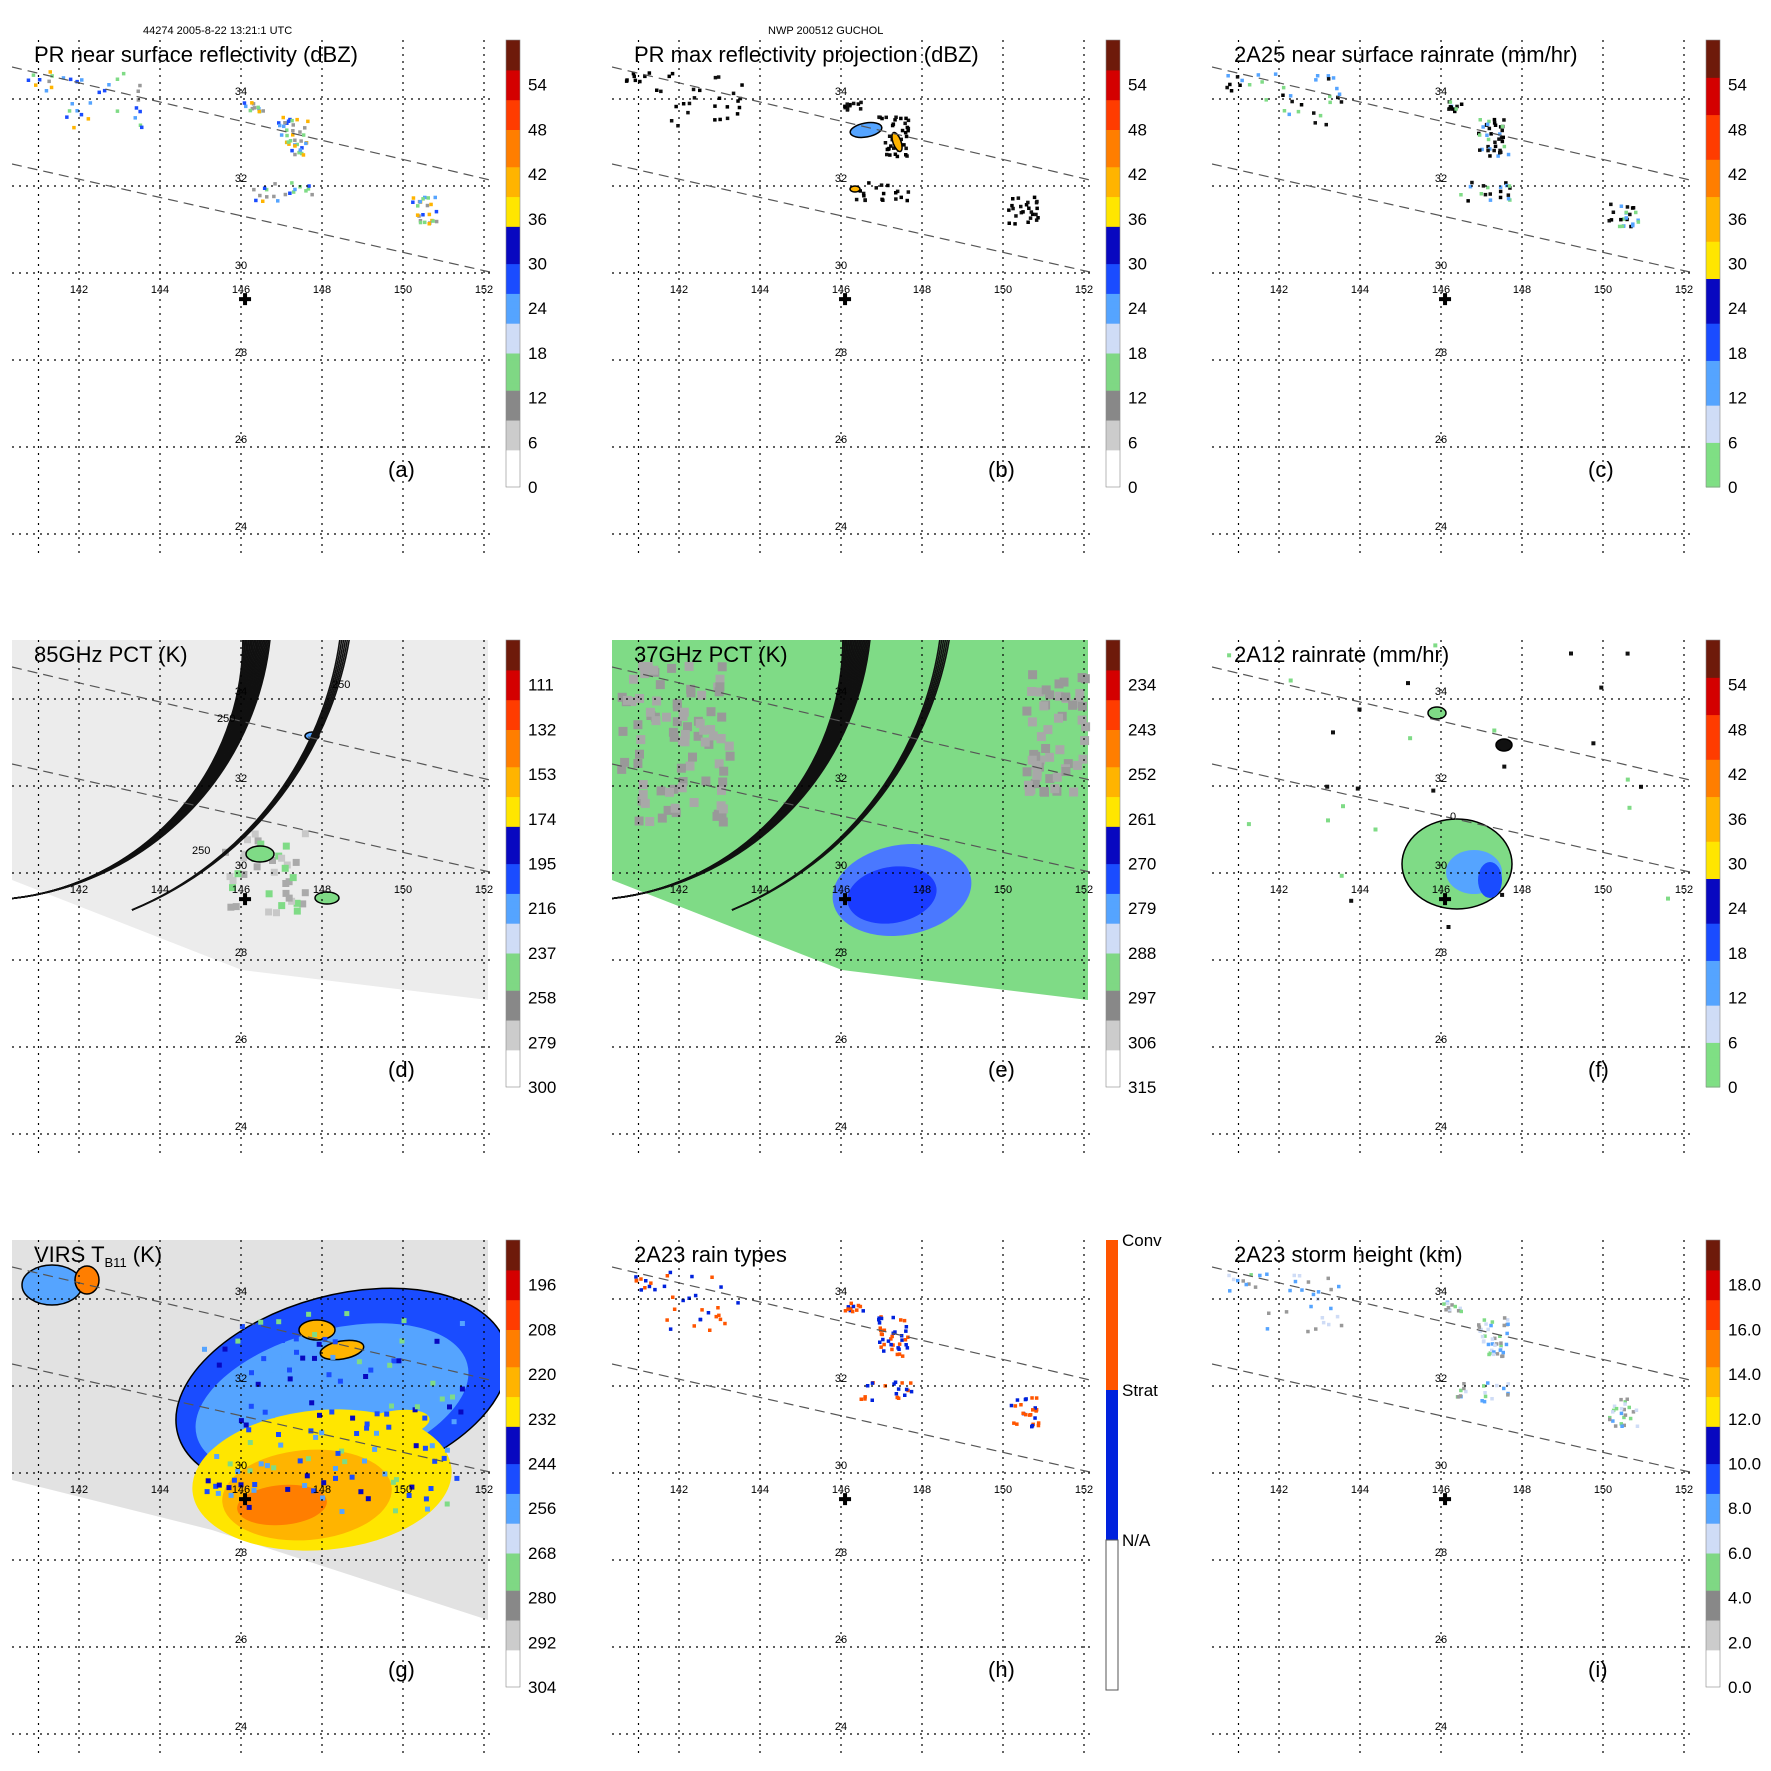 This screenshot has height=1771, width=1771. Describe the element at coordinates (1737, 819) in the screenshot. I see `colorbar-tick-label: 36` at that location.